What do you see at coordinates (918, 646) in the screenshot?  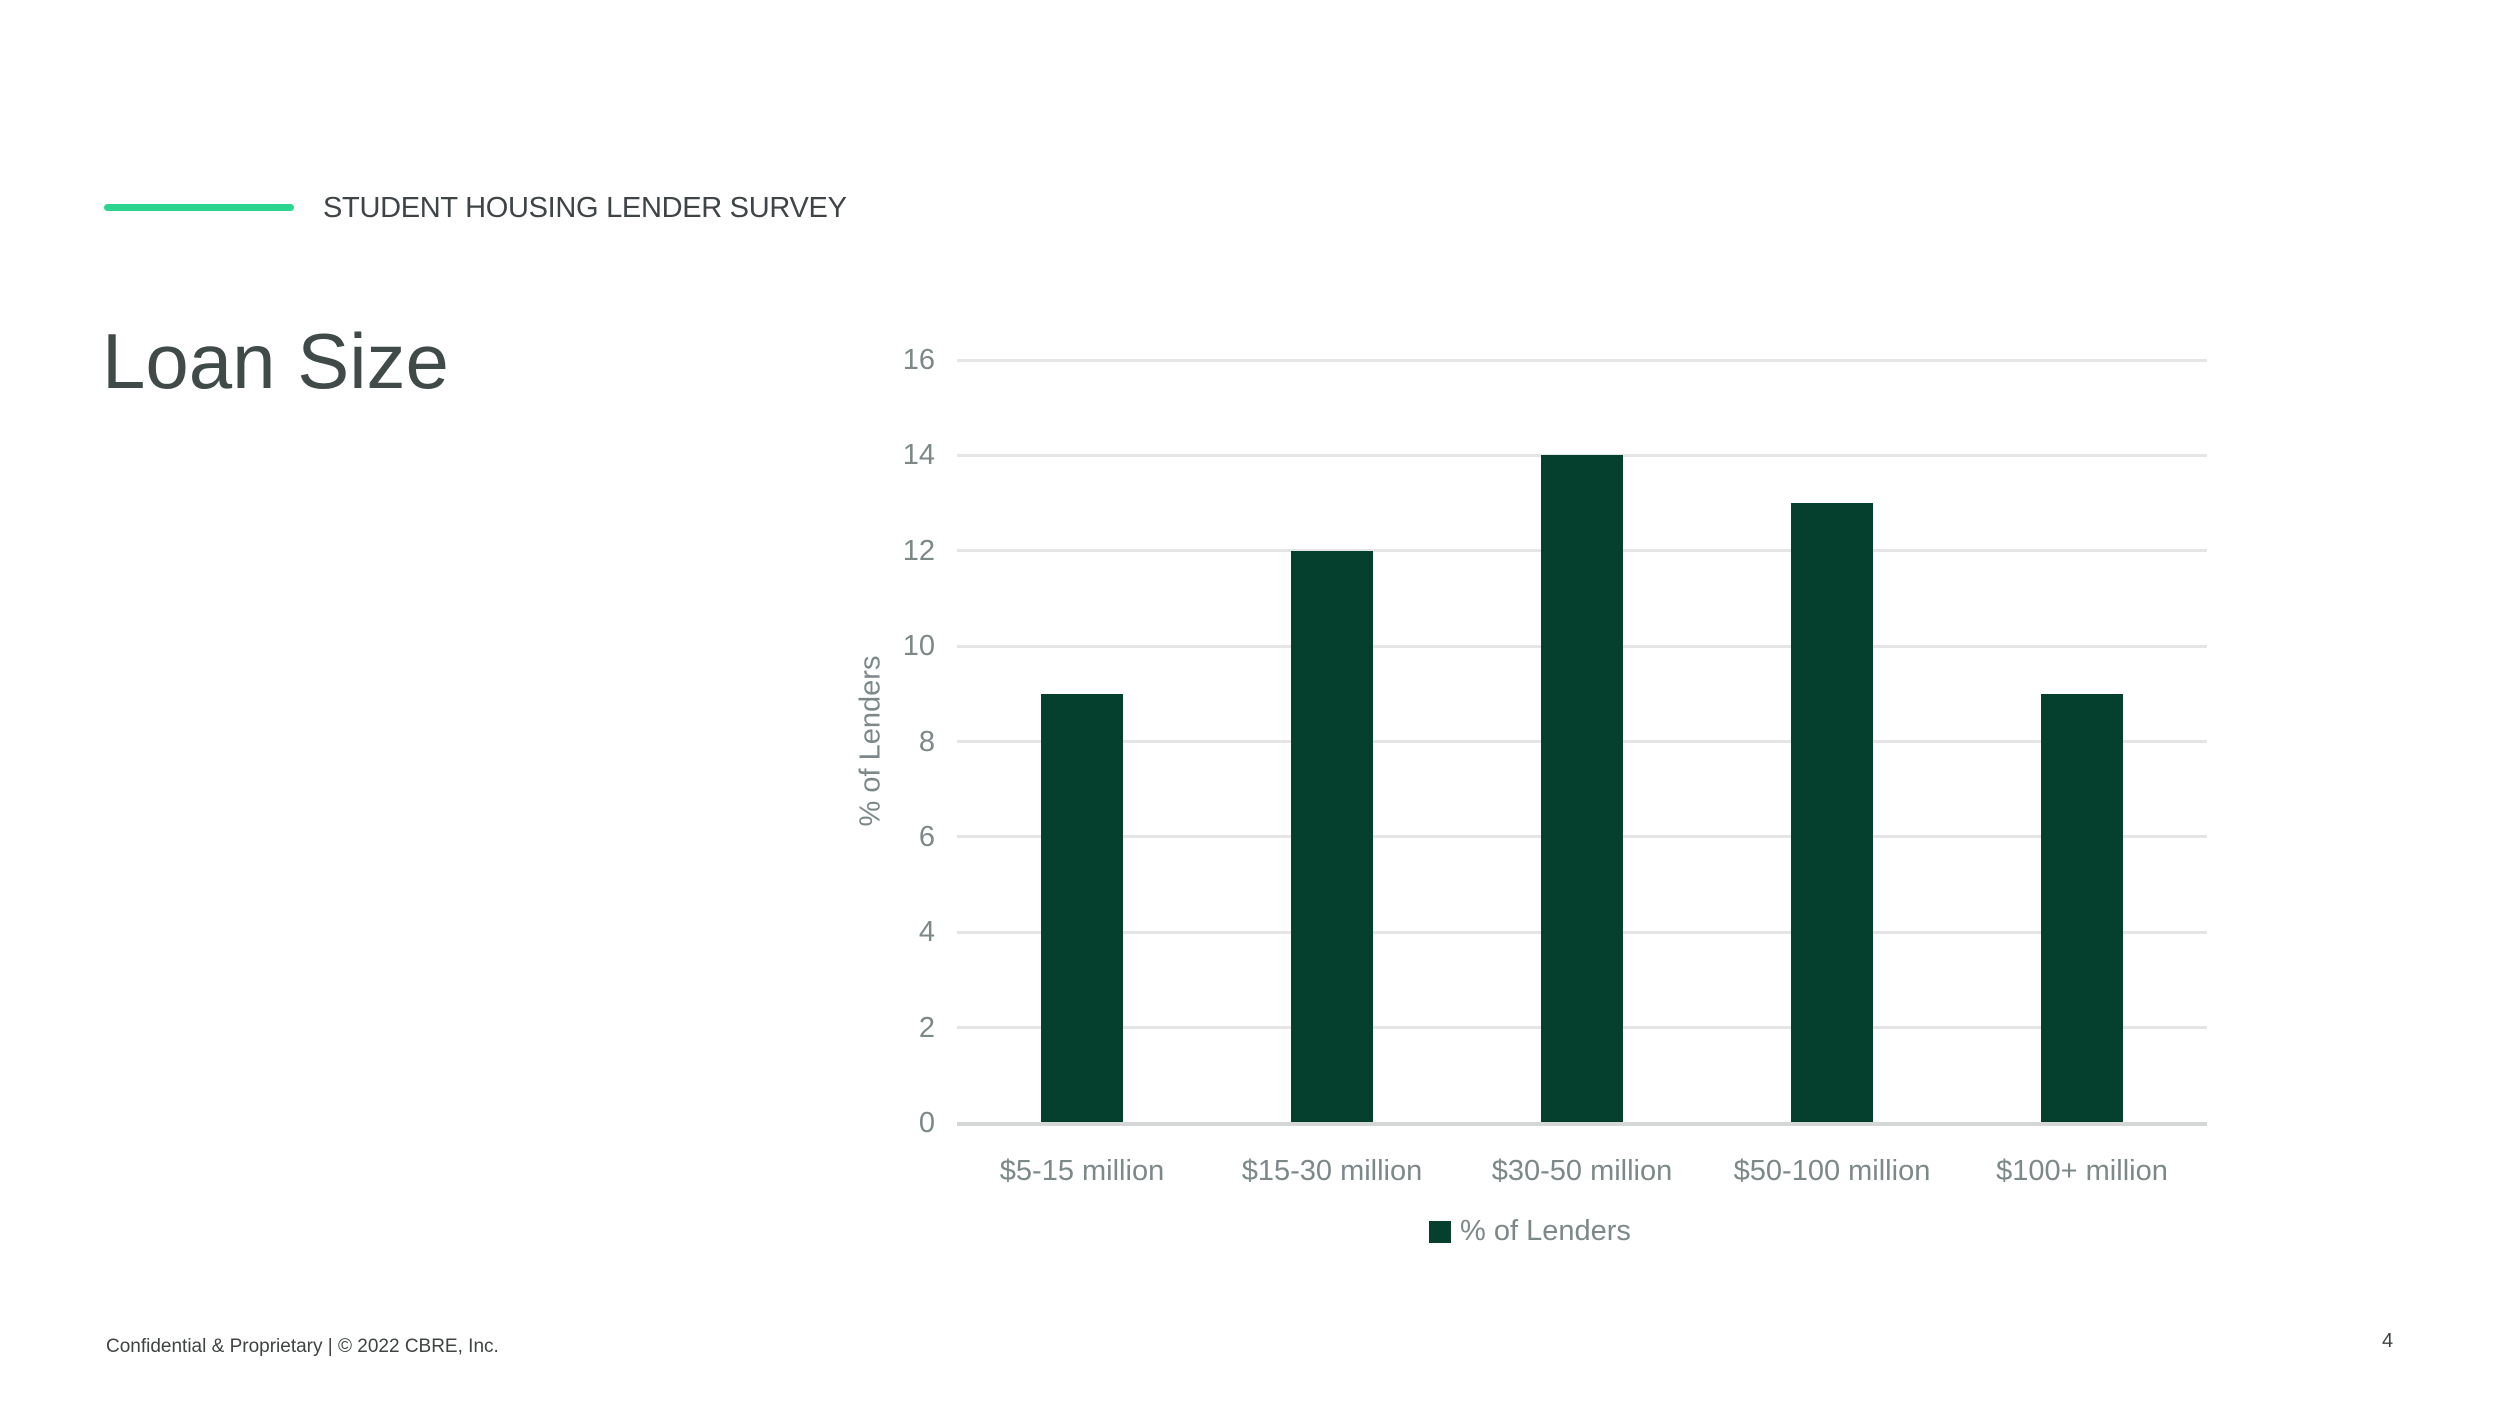 I see `y-tick-label-10: 10` at bounding box center [918, 646].